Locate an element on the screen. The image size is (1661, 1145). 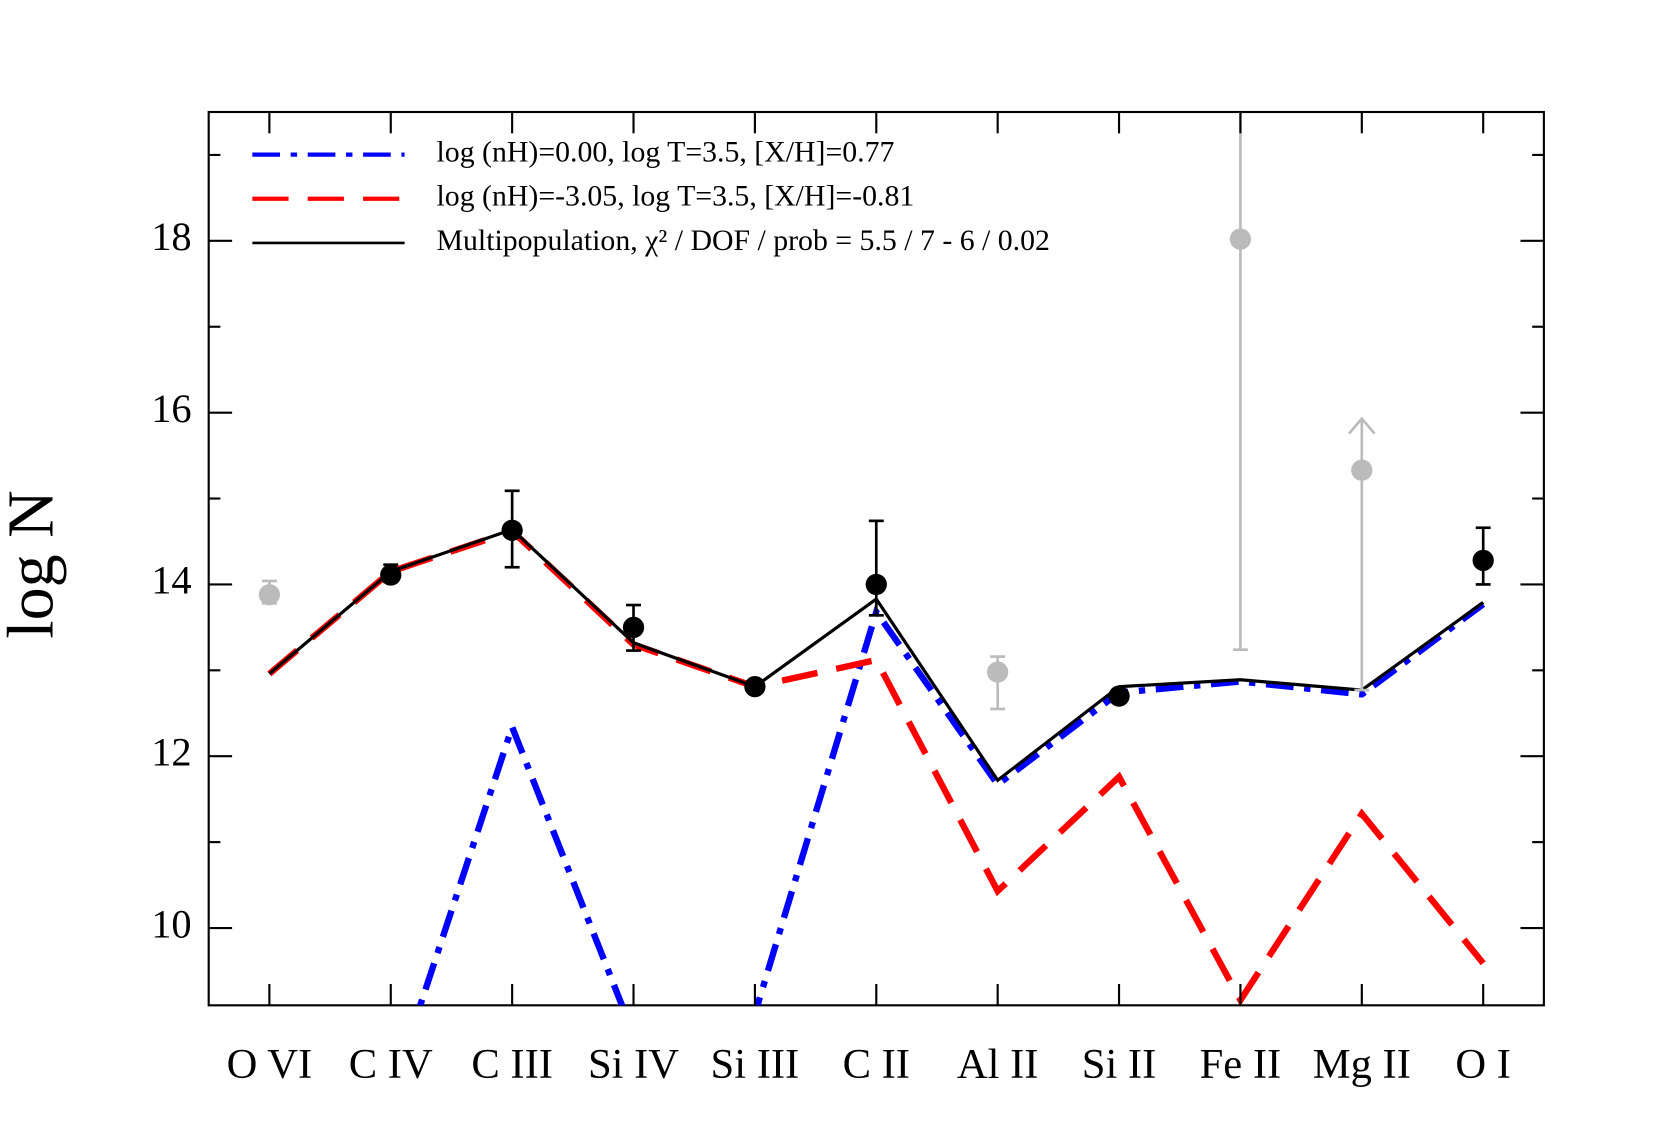
x-tick-label: C II is located at coordinates (876, 1064).